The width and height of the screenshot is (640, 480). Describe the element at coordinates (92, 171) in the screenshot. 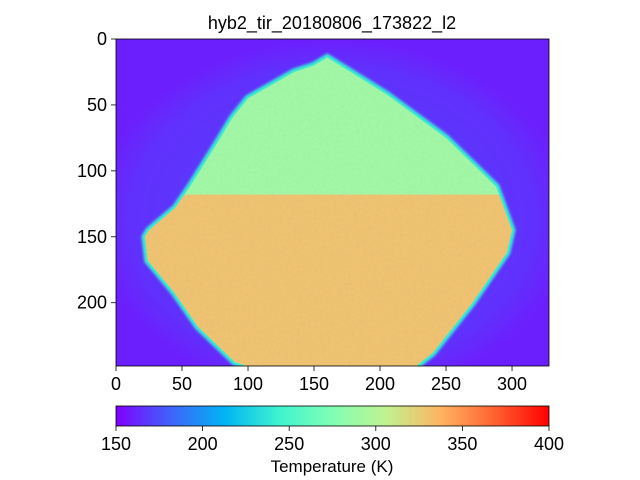

I see `y-tick-label: 100` at that location.